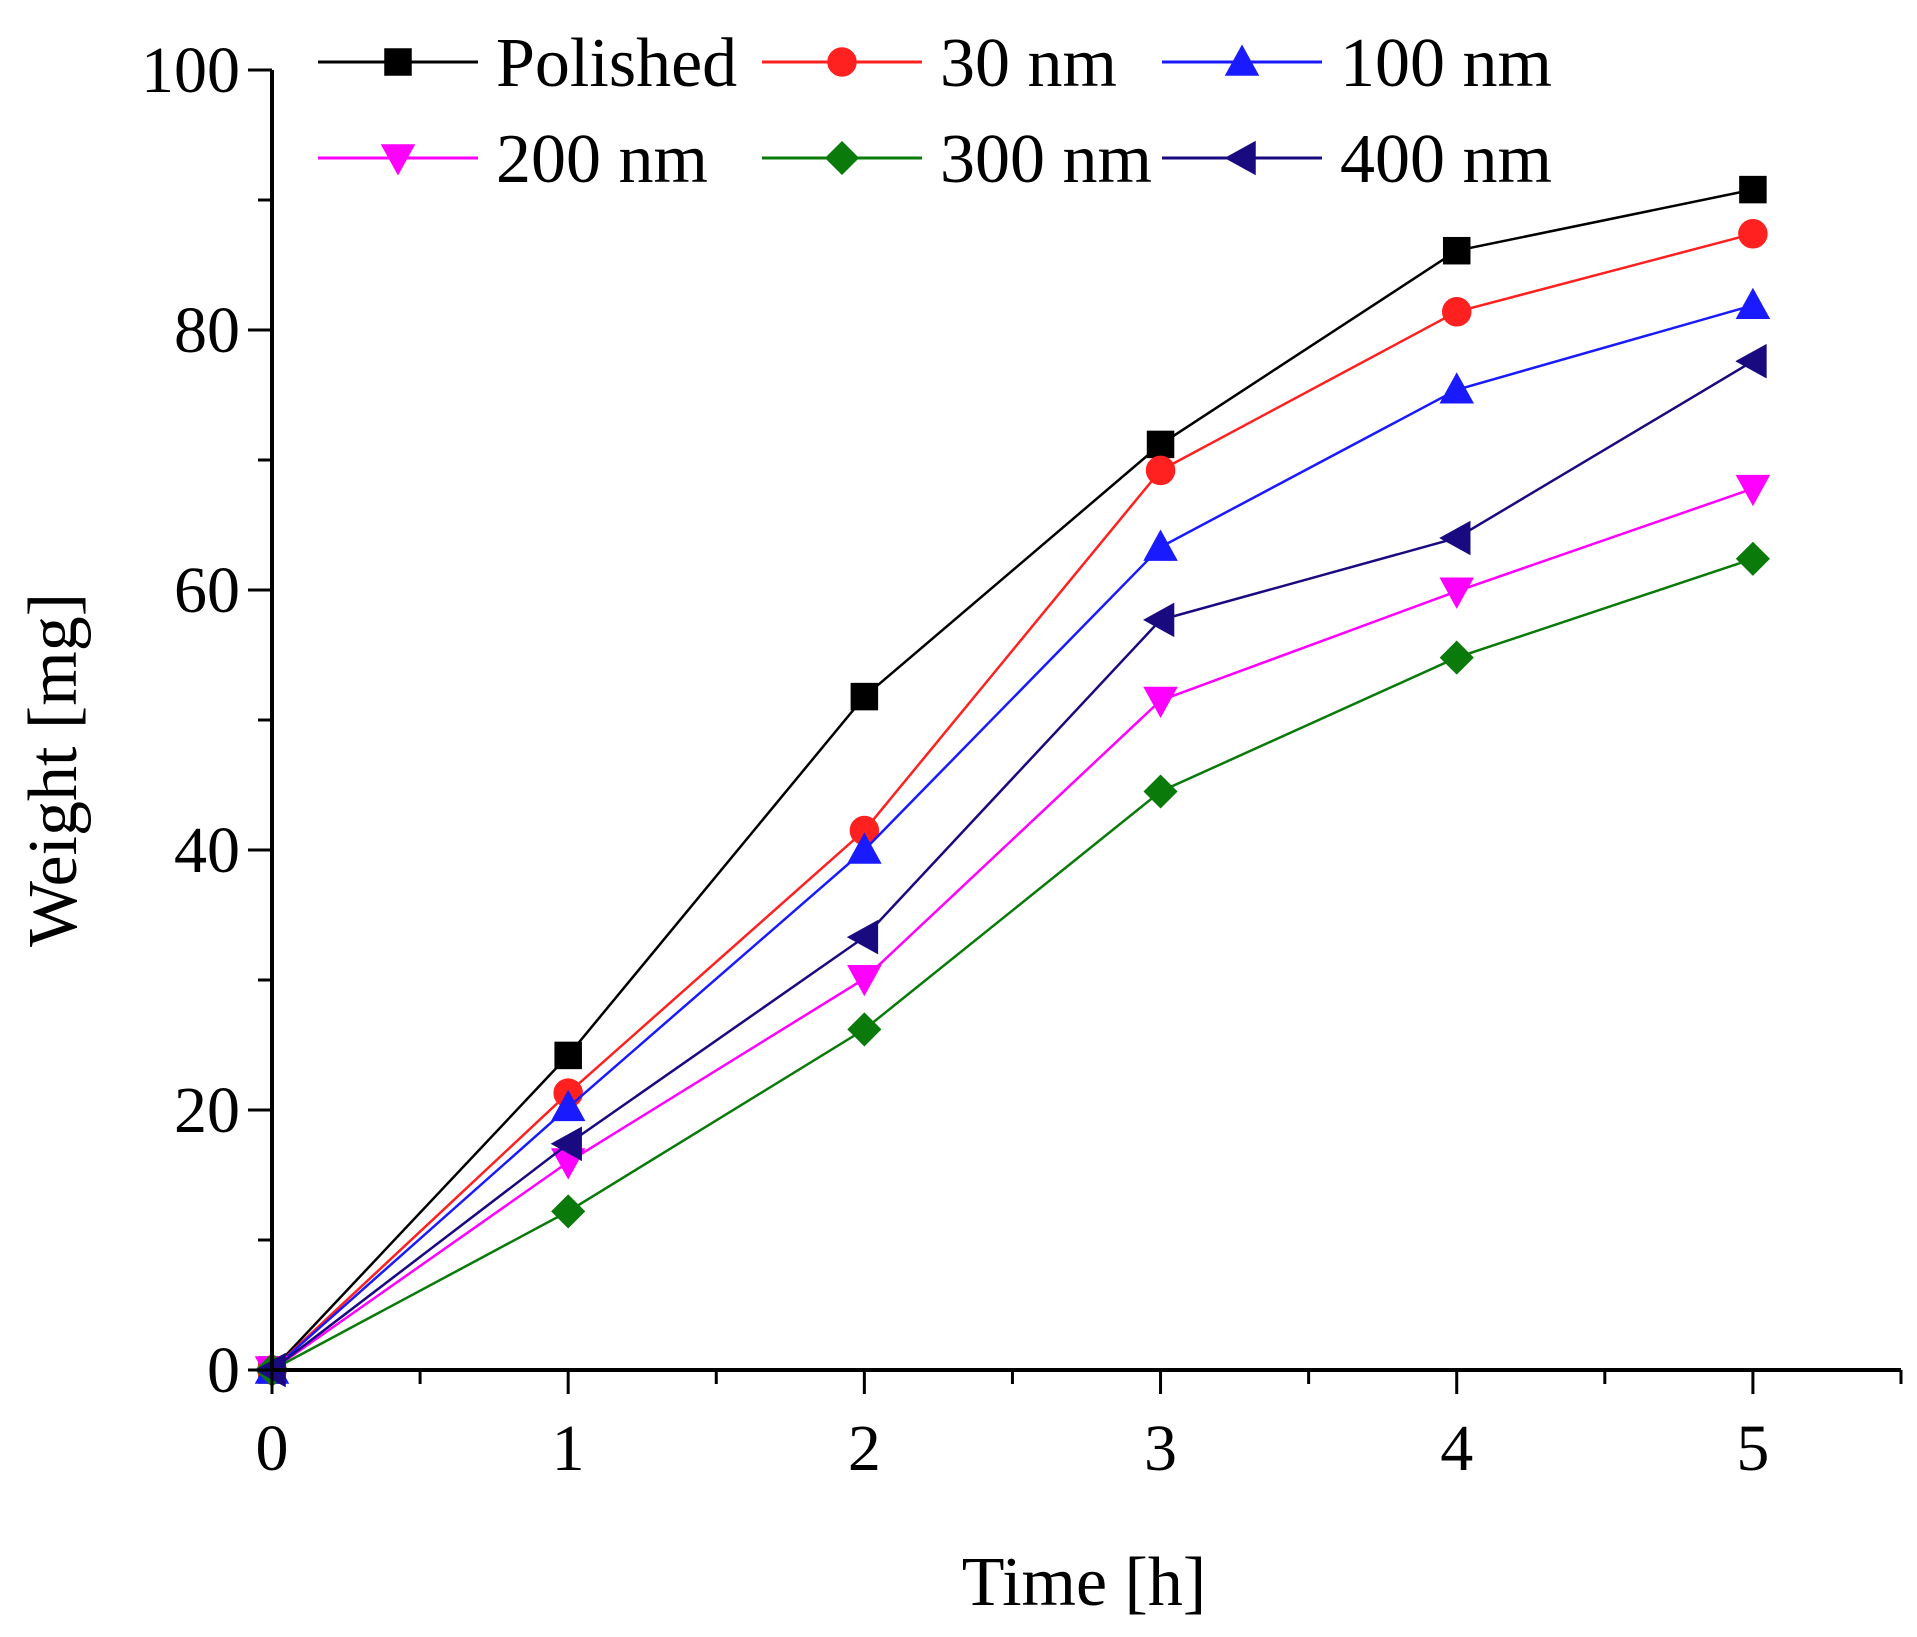 The height and width of the screenshot is (1637, 1917). I want to click on legend-item-200-nm: 200 nm, so click(513, 159).